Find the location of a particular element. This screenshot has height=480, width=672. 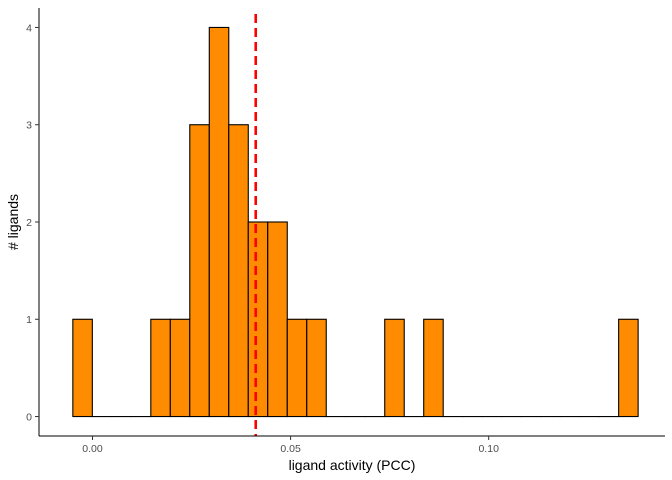

y-tick-label: 0 is located at coordinates (29, 417).